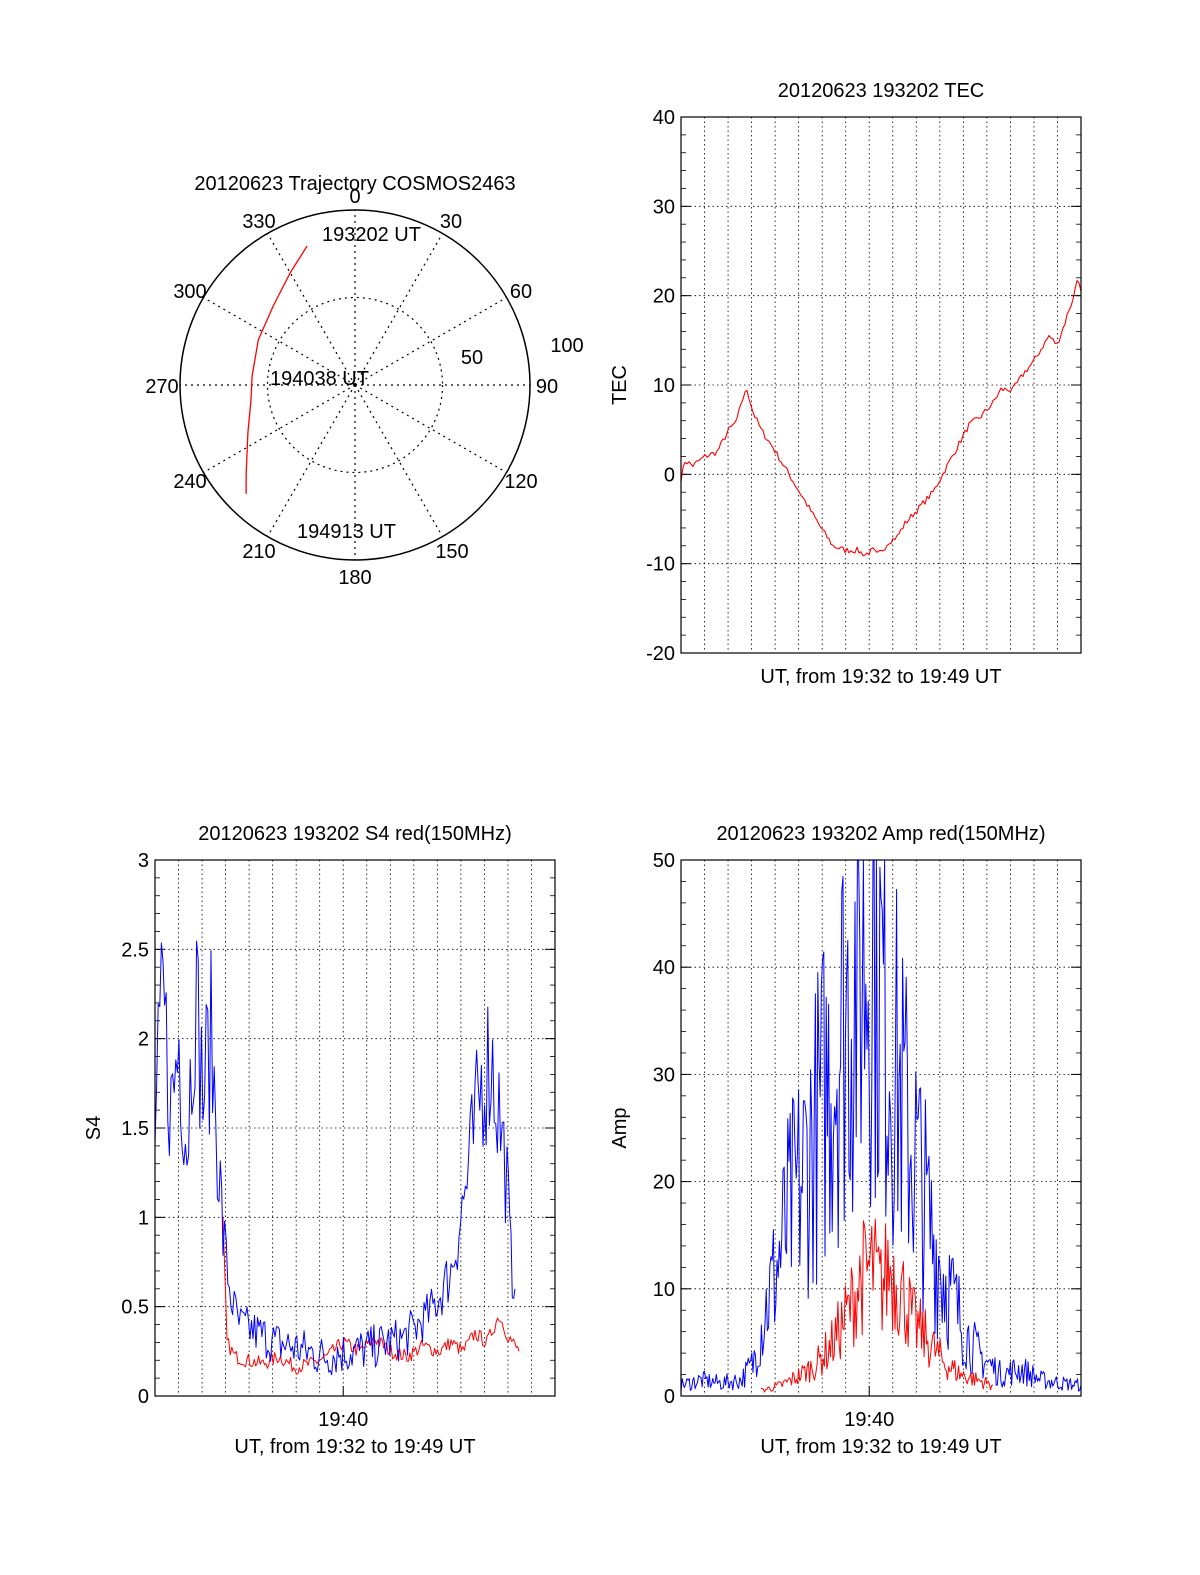  I want to click on azimuth-label: 0, so click(354, 197).